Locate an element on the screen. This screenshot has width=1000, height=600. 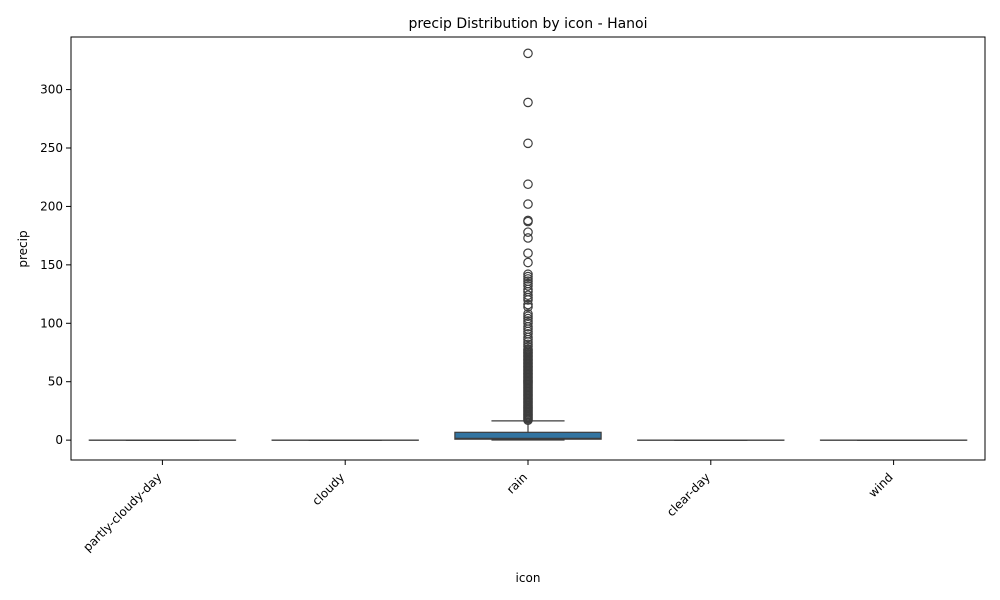
y-tick-label: 50 is located at coordinates (55, 382).